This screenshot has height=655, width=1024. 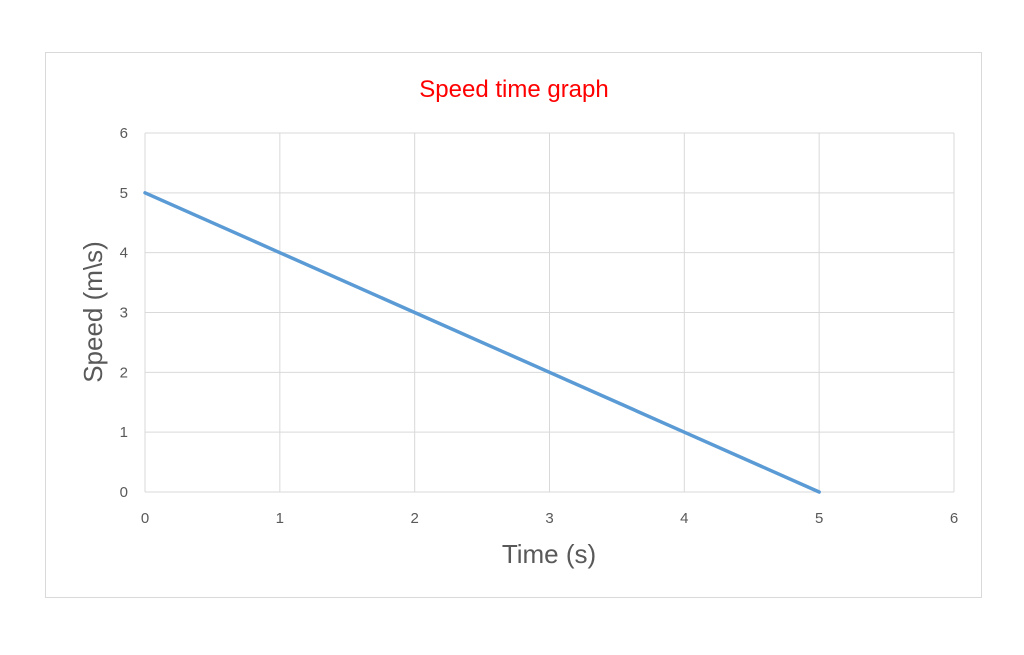 What do you see at coordinates (549, 554) in the screenshot?
I see `x-axis-title: Time (s)` at bounding box center [549, 554].